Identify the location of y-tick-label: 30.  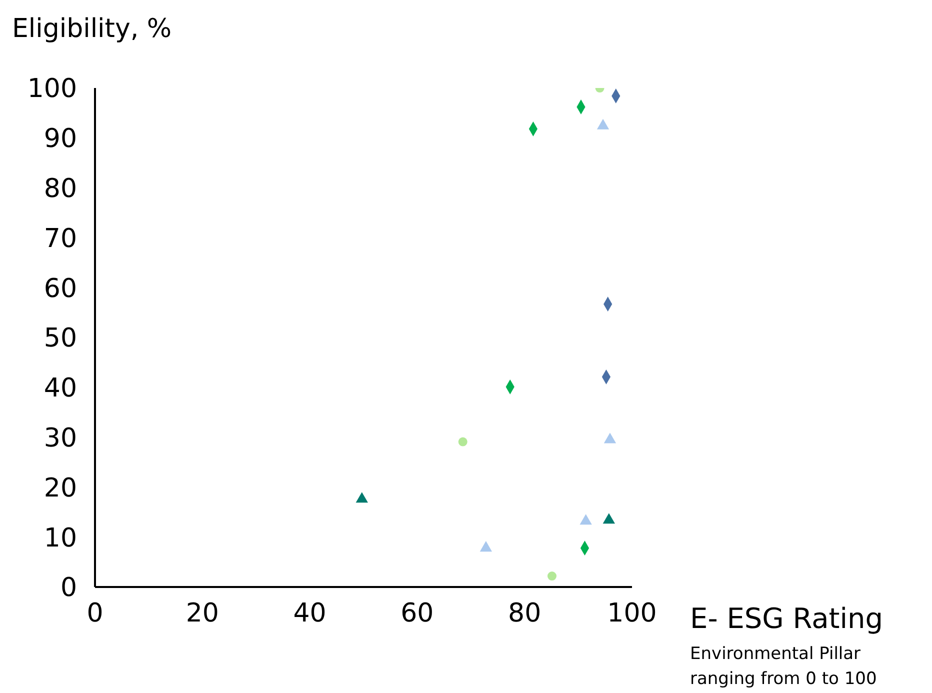
(60, 439).